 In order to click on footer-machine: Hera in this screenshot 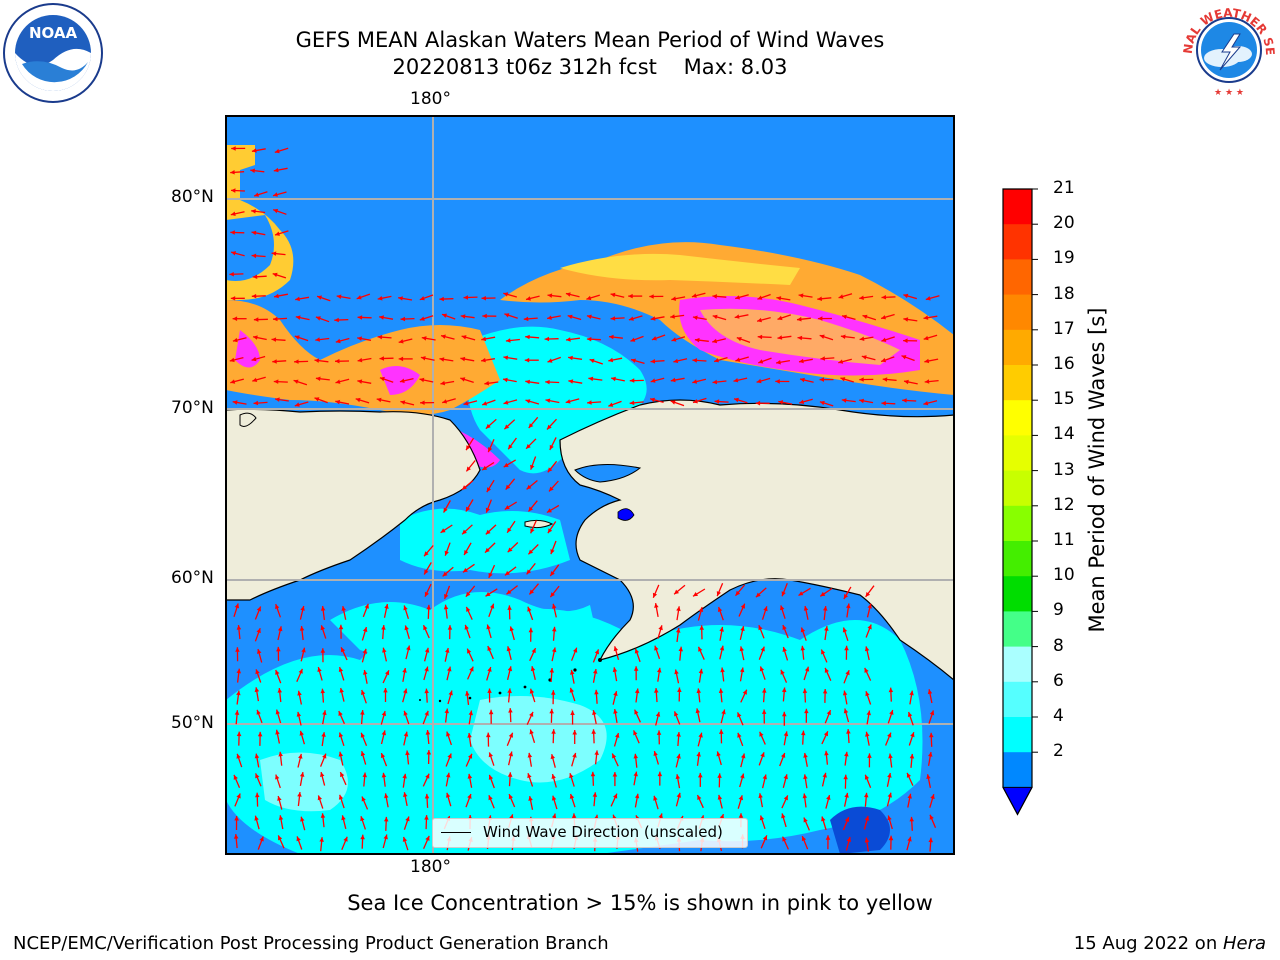, I will do `click(1244, 943)`.